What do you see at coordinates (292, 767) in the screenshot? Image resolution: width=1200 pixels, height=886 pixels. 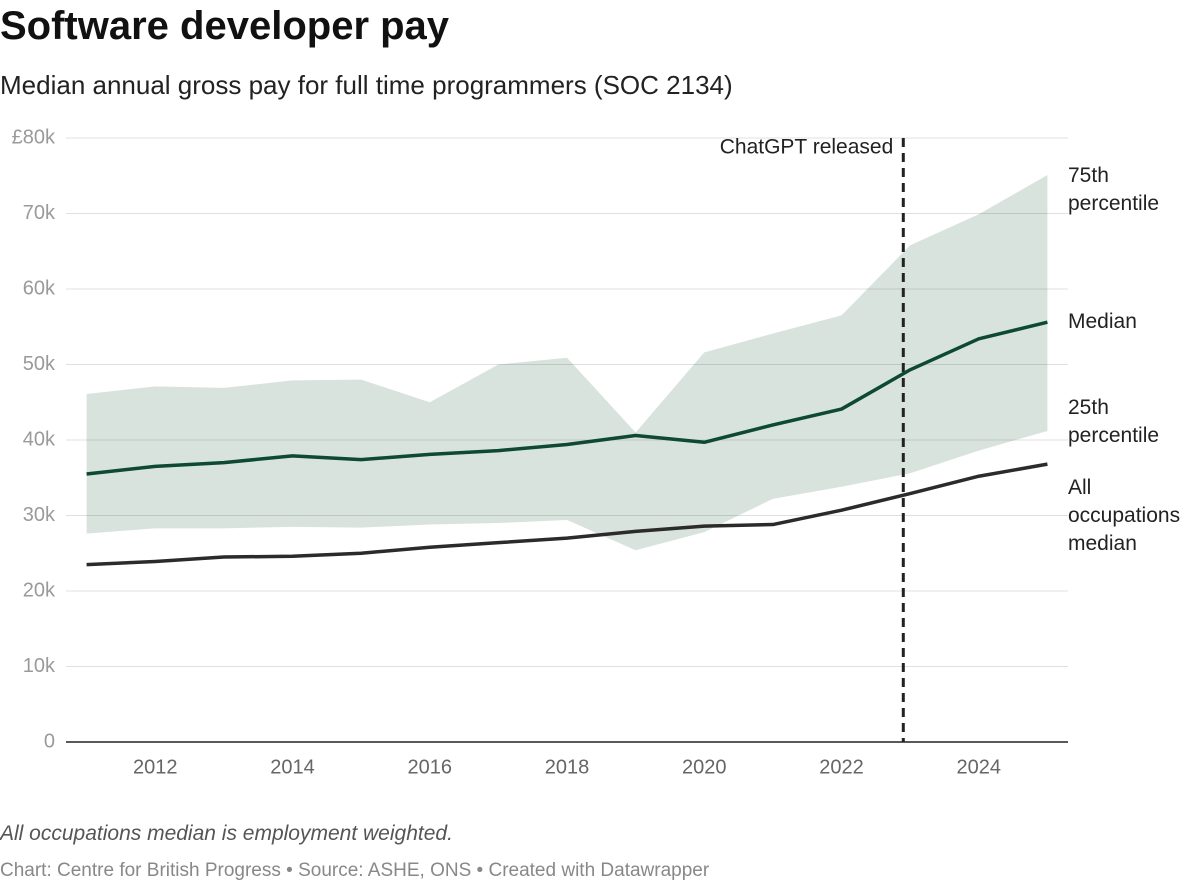 I see `x-tick-label: 2014` at bounding box center [292, 767].